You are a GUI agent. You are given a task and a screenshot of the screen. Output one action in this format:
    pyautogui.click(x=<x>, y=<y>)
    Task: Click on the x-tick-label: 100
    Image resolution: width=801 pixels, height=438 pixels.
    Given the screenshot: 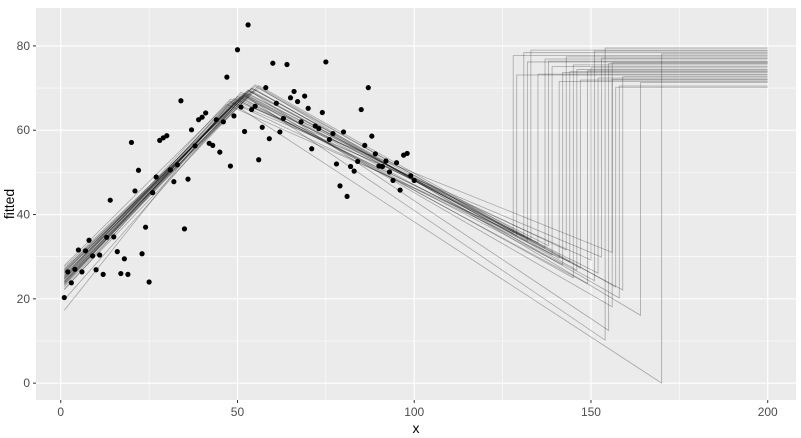 What is the action you would take?
    pyautogui.click(x=414, y=412)
    